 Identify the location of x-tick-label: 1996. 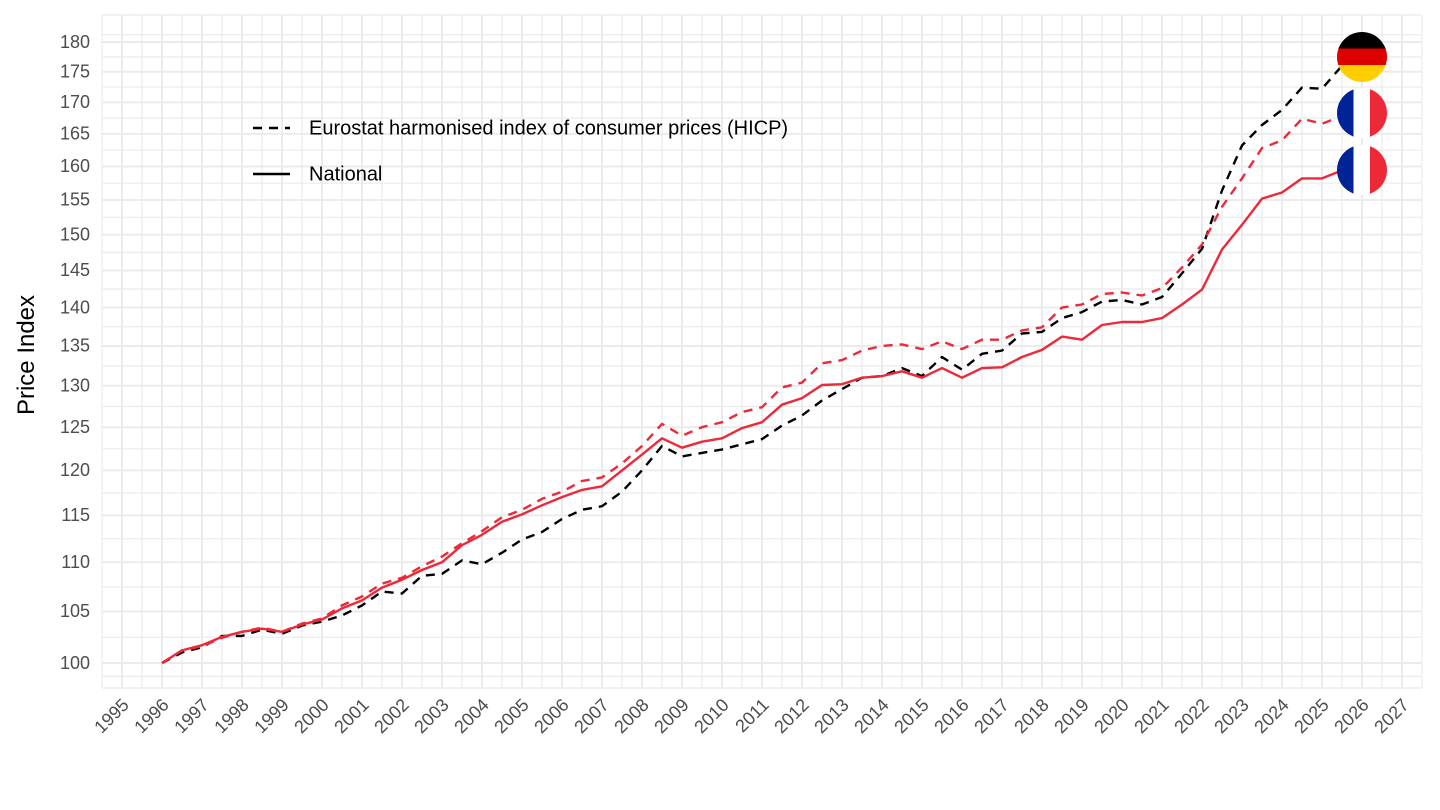
(151, 716).